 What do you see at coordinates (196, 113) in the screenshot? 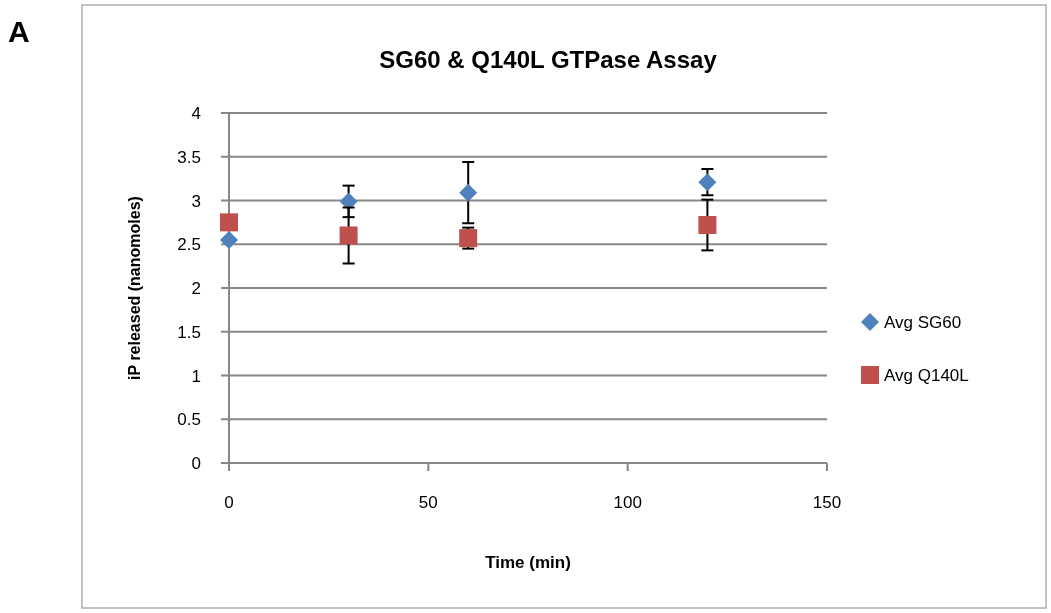
I see `y-tick-label: 4` at bounding box center [196, 113].